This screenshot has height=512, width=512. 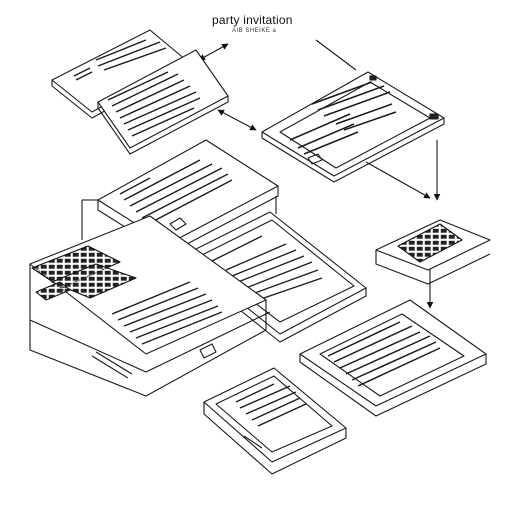 I want to click on card-bottom-right, so click(x=393, y=358).